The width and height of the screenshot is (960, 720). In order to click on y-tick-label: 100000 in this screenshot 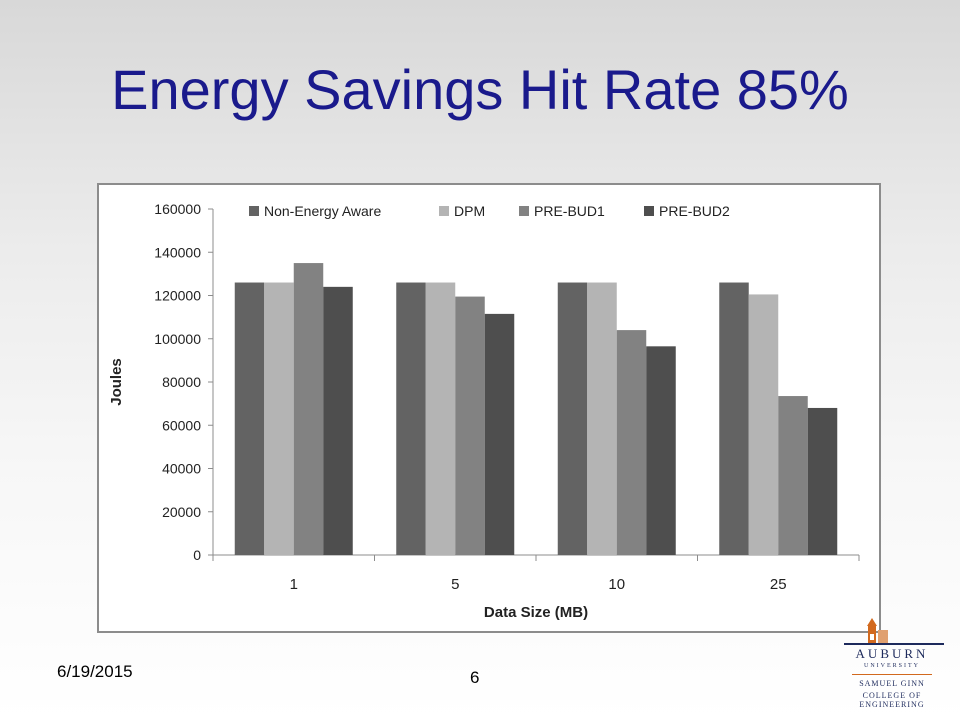, I will do `click(177, 339)`.